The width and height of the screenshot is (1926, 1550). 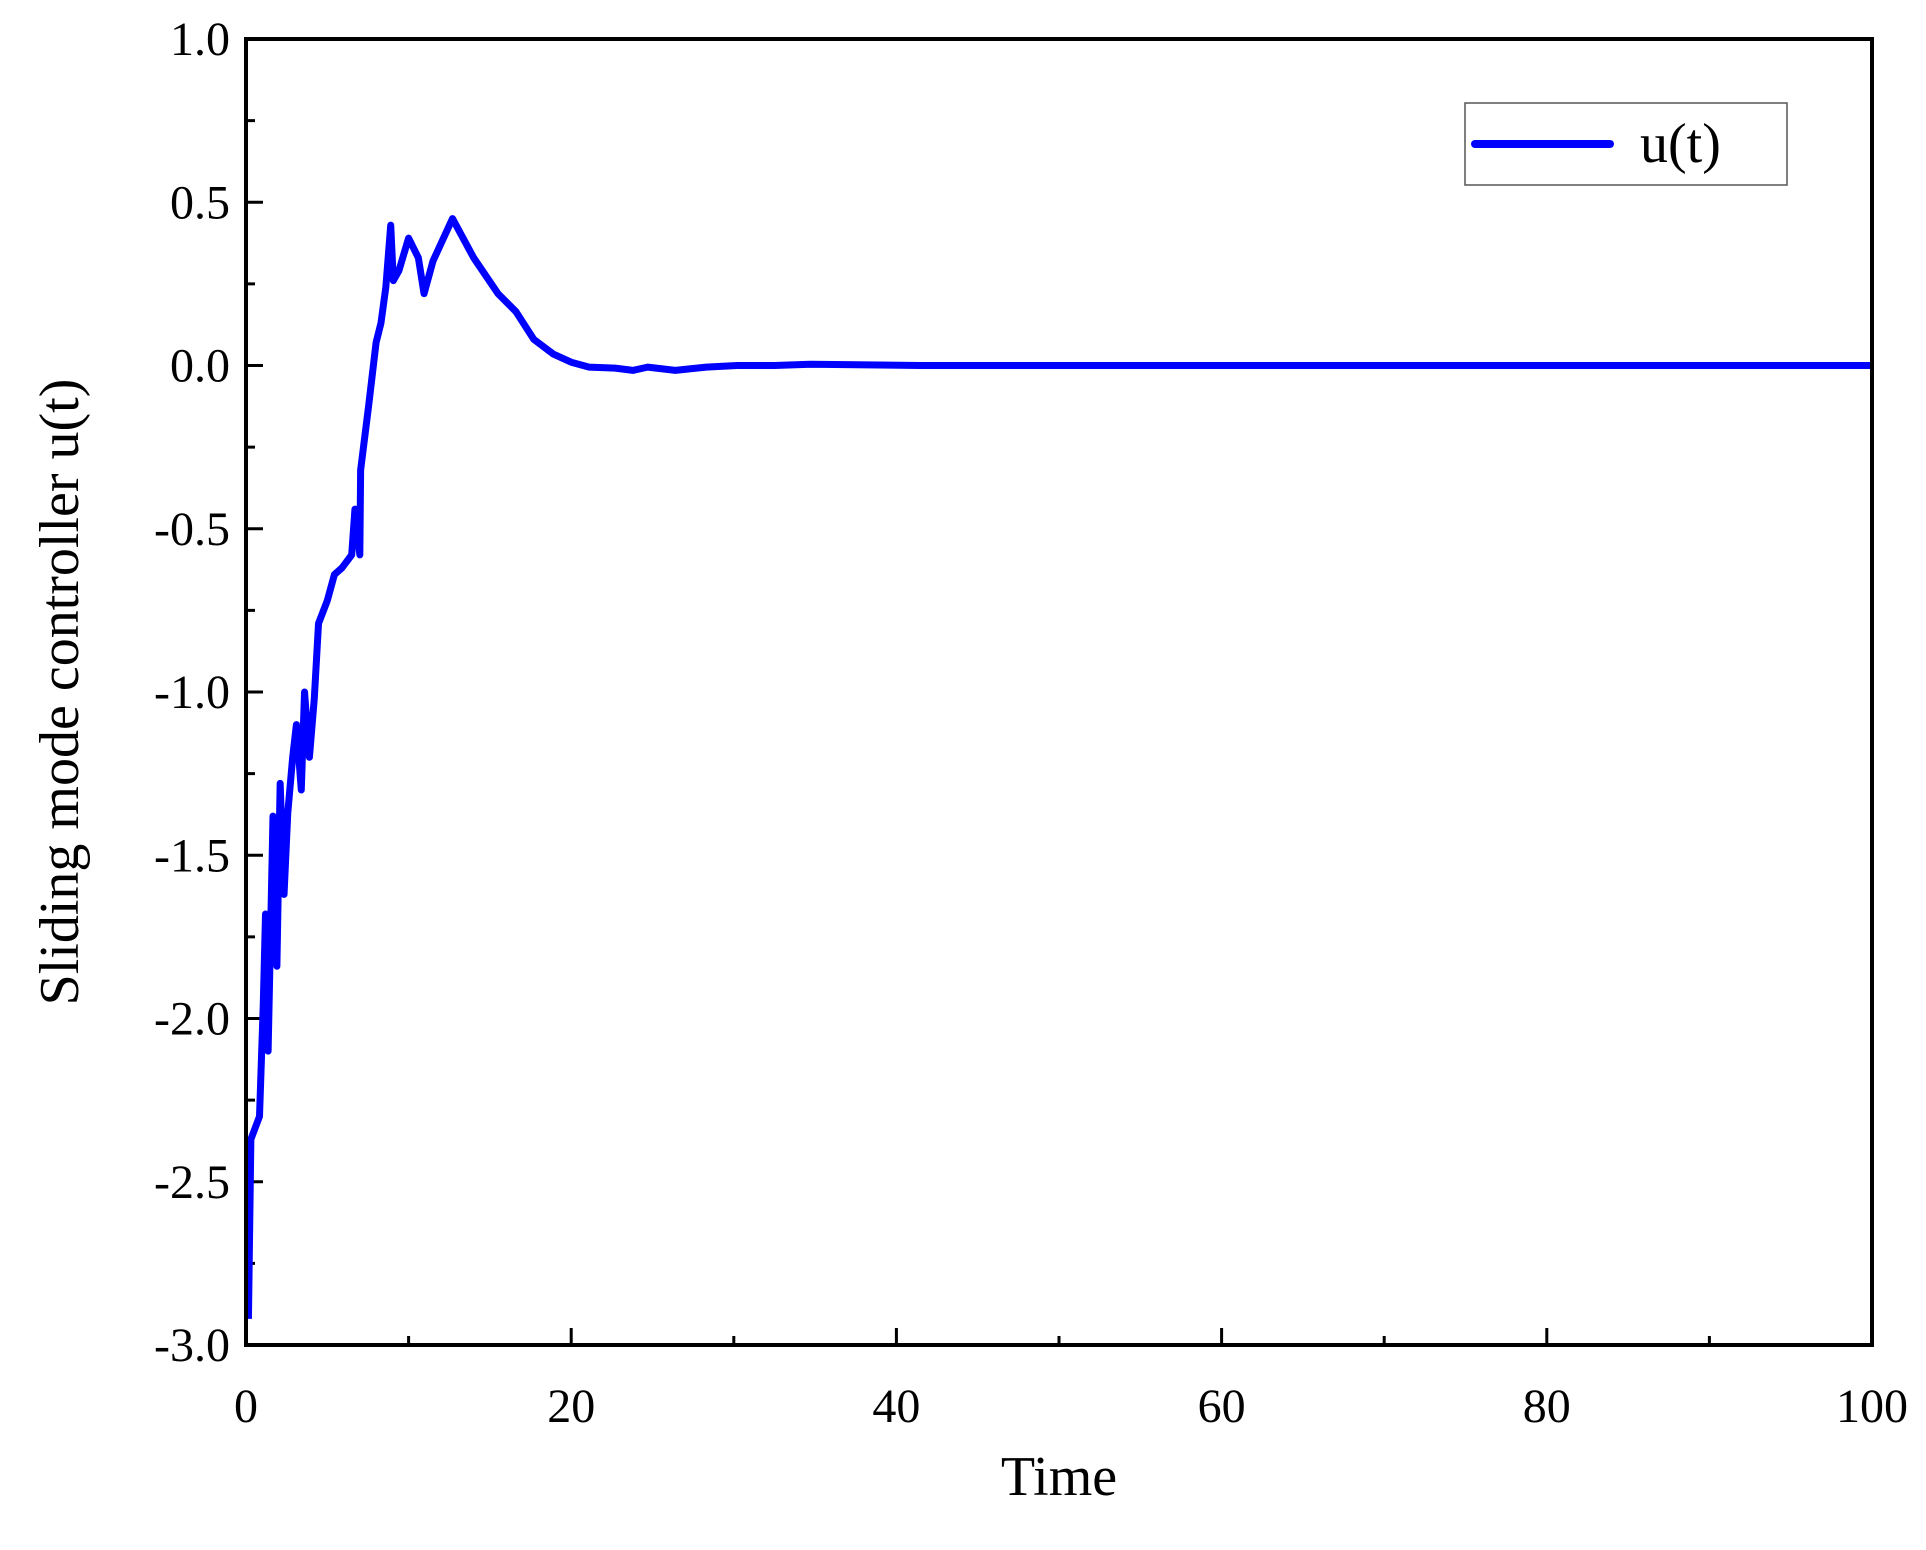 What do you see at coordinates (192, 855) in the screenshot?
I see `y-tick-label: -1.5` at bounding box center [192, 855].